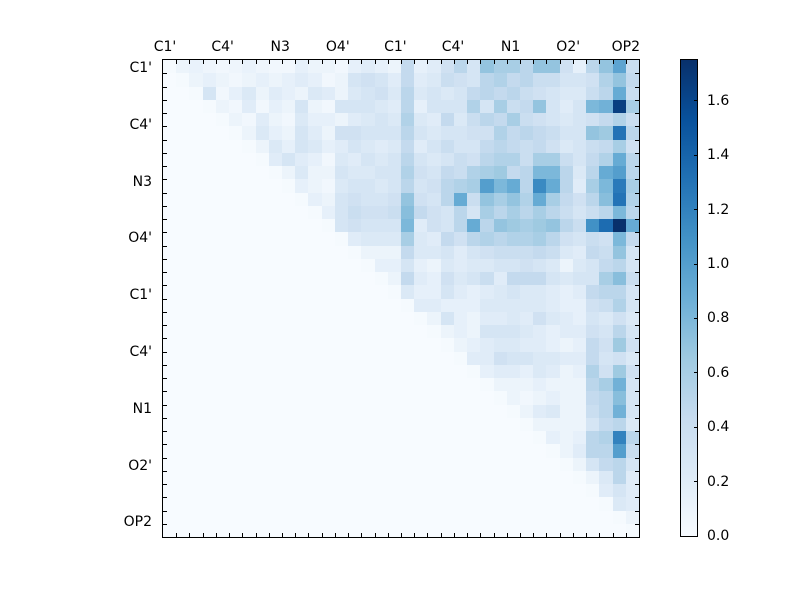  Describe the element at coordinates (140, 295) in the screenshot. I see `y-tick-label: C1'` at that location.